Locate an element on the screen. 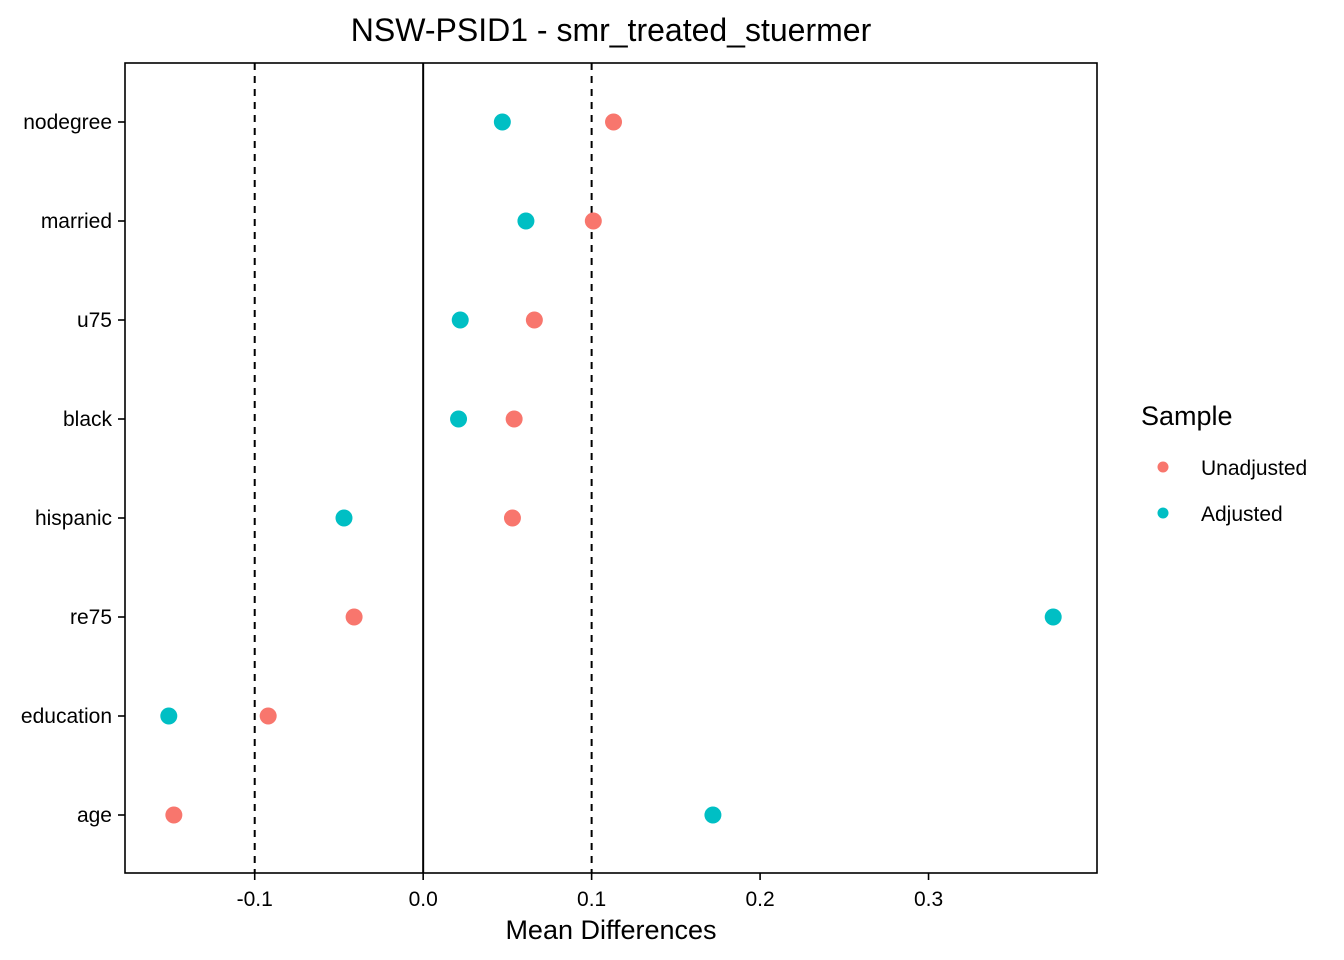 This screenshot has width=1344, height=960. legend: Sample Unadjusted Adjusted is located at coordinates (1224, 463).